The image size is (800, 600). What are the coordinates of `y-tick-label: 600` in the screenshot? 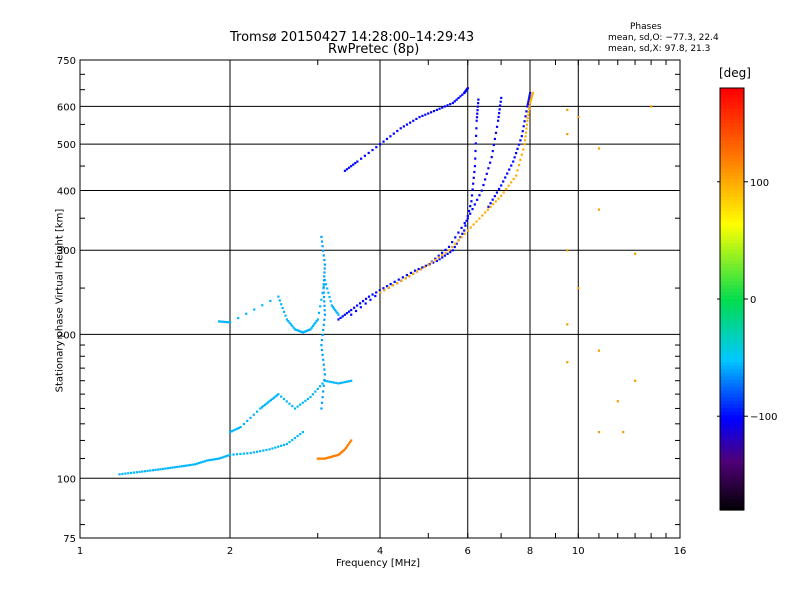 It's located at (66, 107).